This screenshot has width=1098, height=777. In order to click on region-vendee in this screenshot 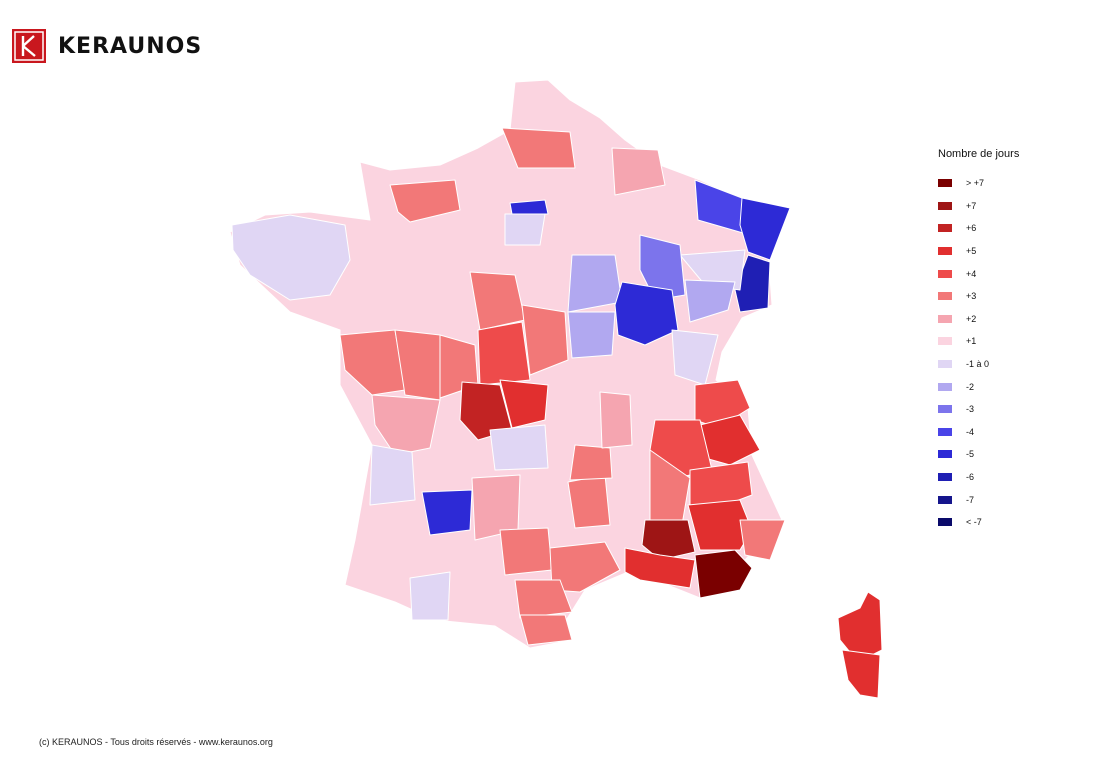, I will do `click(372, 362)`.